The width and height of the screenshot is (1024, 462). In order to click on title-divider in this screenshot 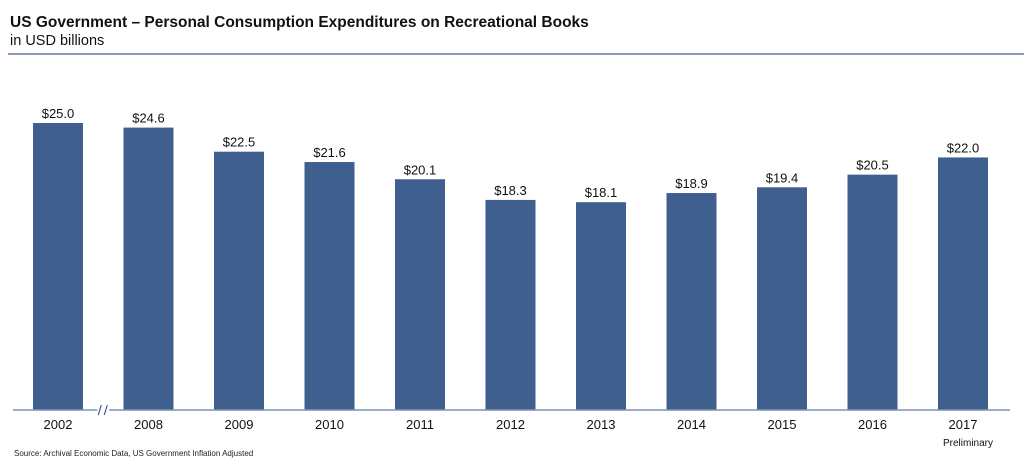, I will do `click(516, 54)`.